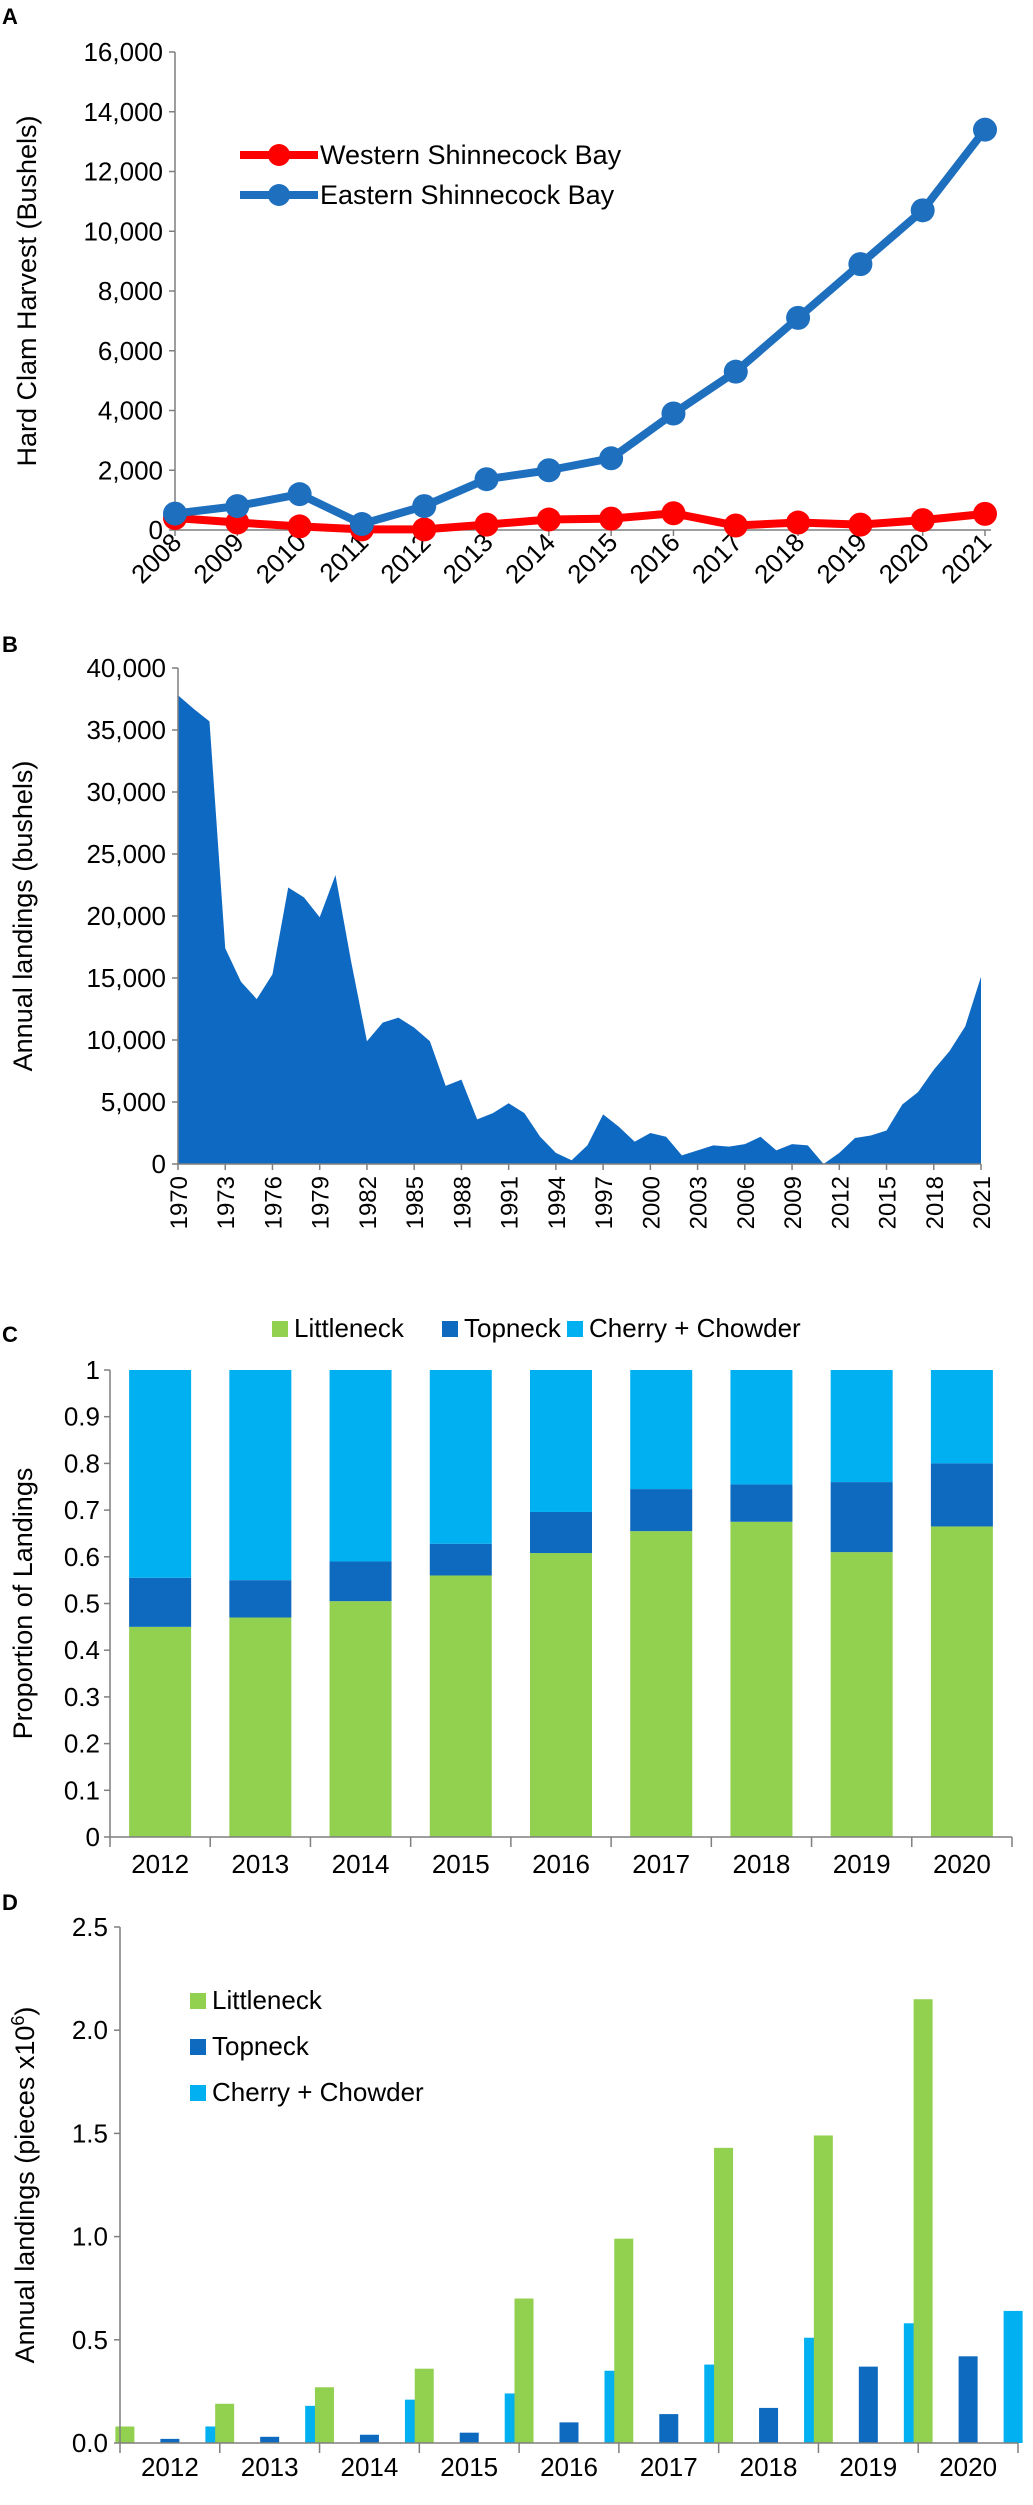 This screenshot has width=1033, height=2505. What do you see at coordinates (24, 2185) in the screenshot?
I see `y-axis-title: Annual landings (pieces x106)` at bounding box center [24, 2185].